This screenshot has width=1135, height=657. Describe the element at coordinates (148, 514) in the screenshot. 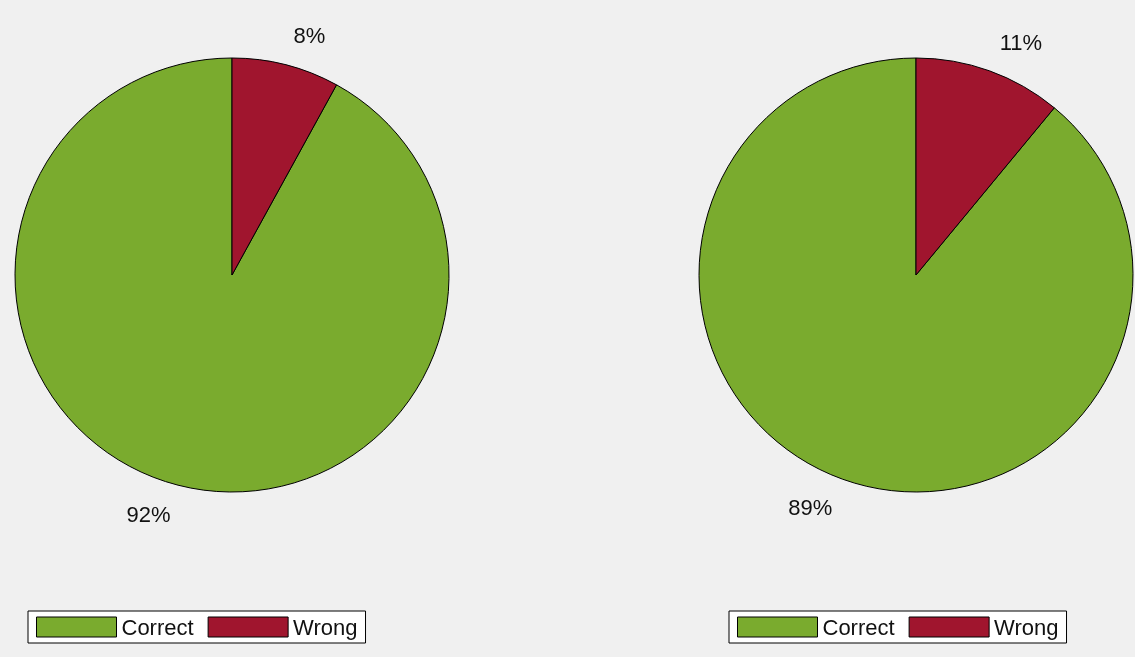

I see `data-label: 92%` at that location.